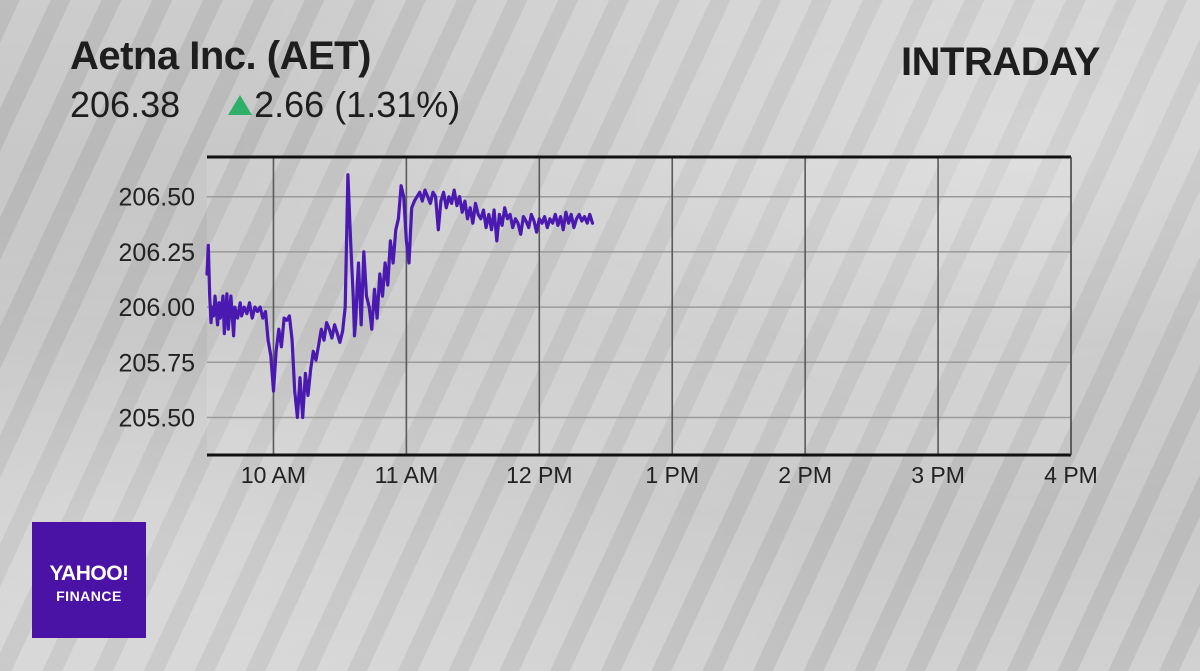  Describe the element at coordinates (1071, 475) in the screenshot. I see `x-tick-label: 4 PM` at that location.